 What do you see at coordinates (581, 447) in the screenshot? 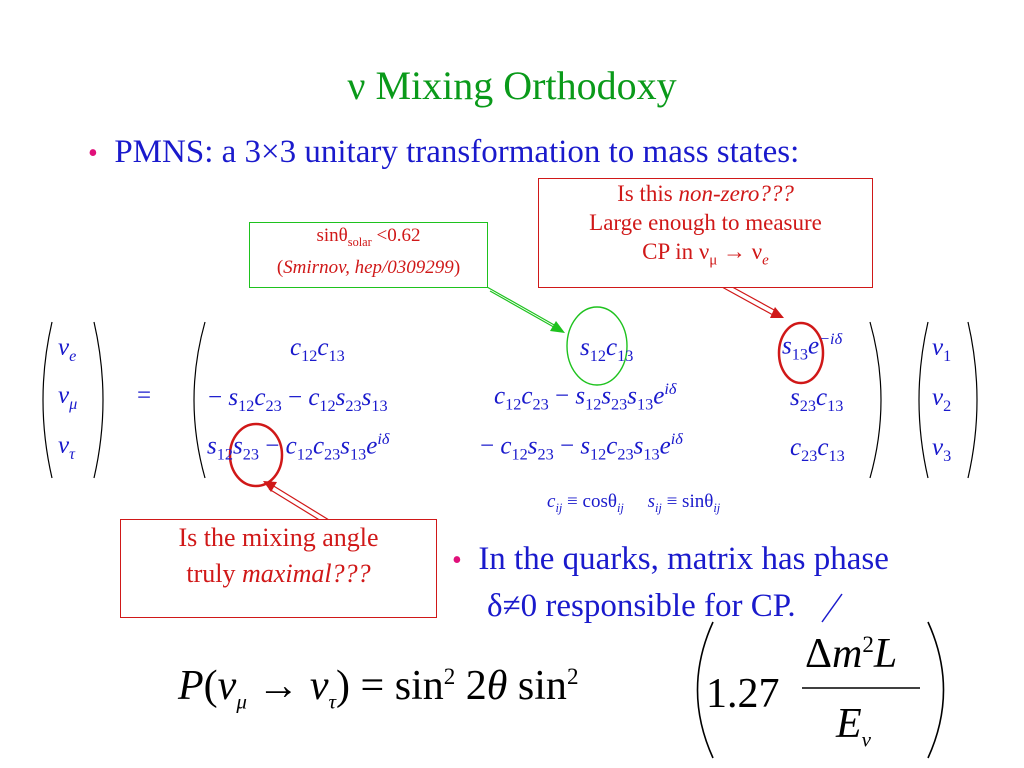
I see `m32: − c12s23 − s12c23s13eiδ` at bounding box center [581, 447].